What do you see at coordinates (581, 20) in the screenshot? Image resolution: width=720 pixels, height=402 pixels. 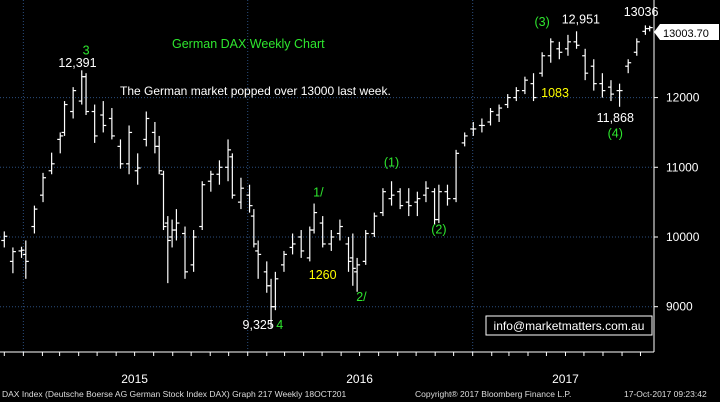 I see `chart-annotation: 12,951` at bounding box center [581, 20].